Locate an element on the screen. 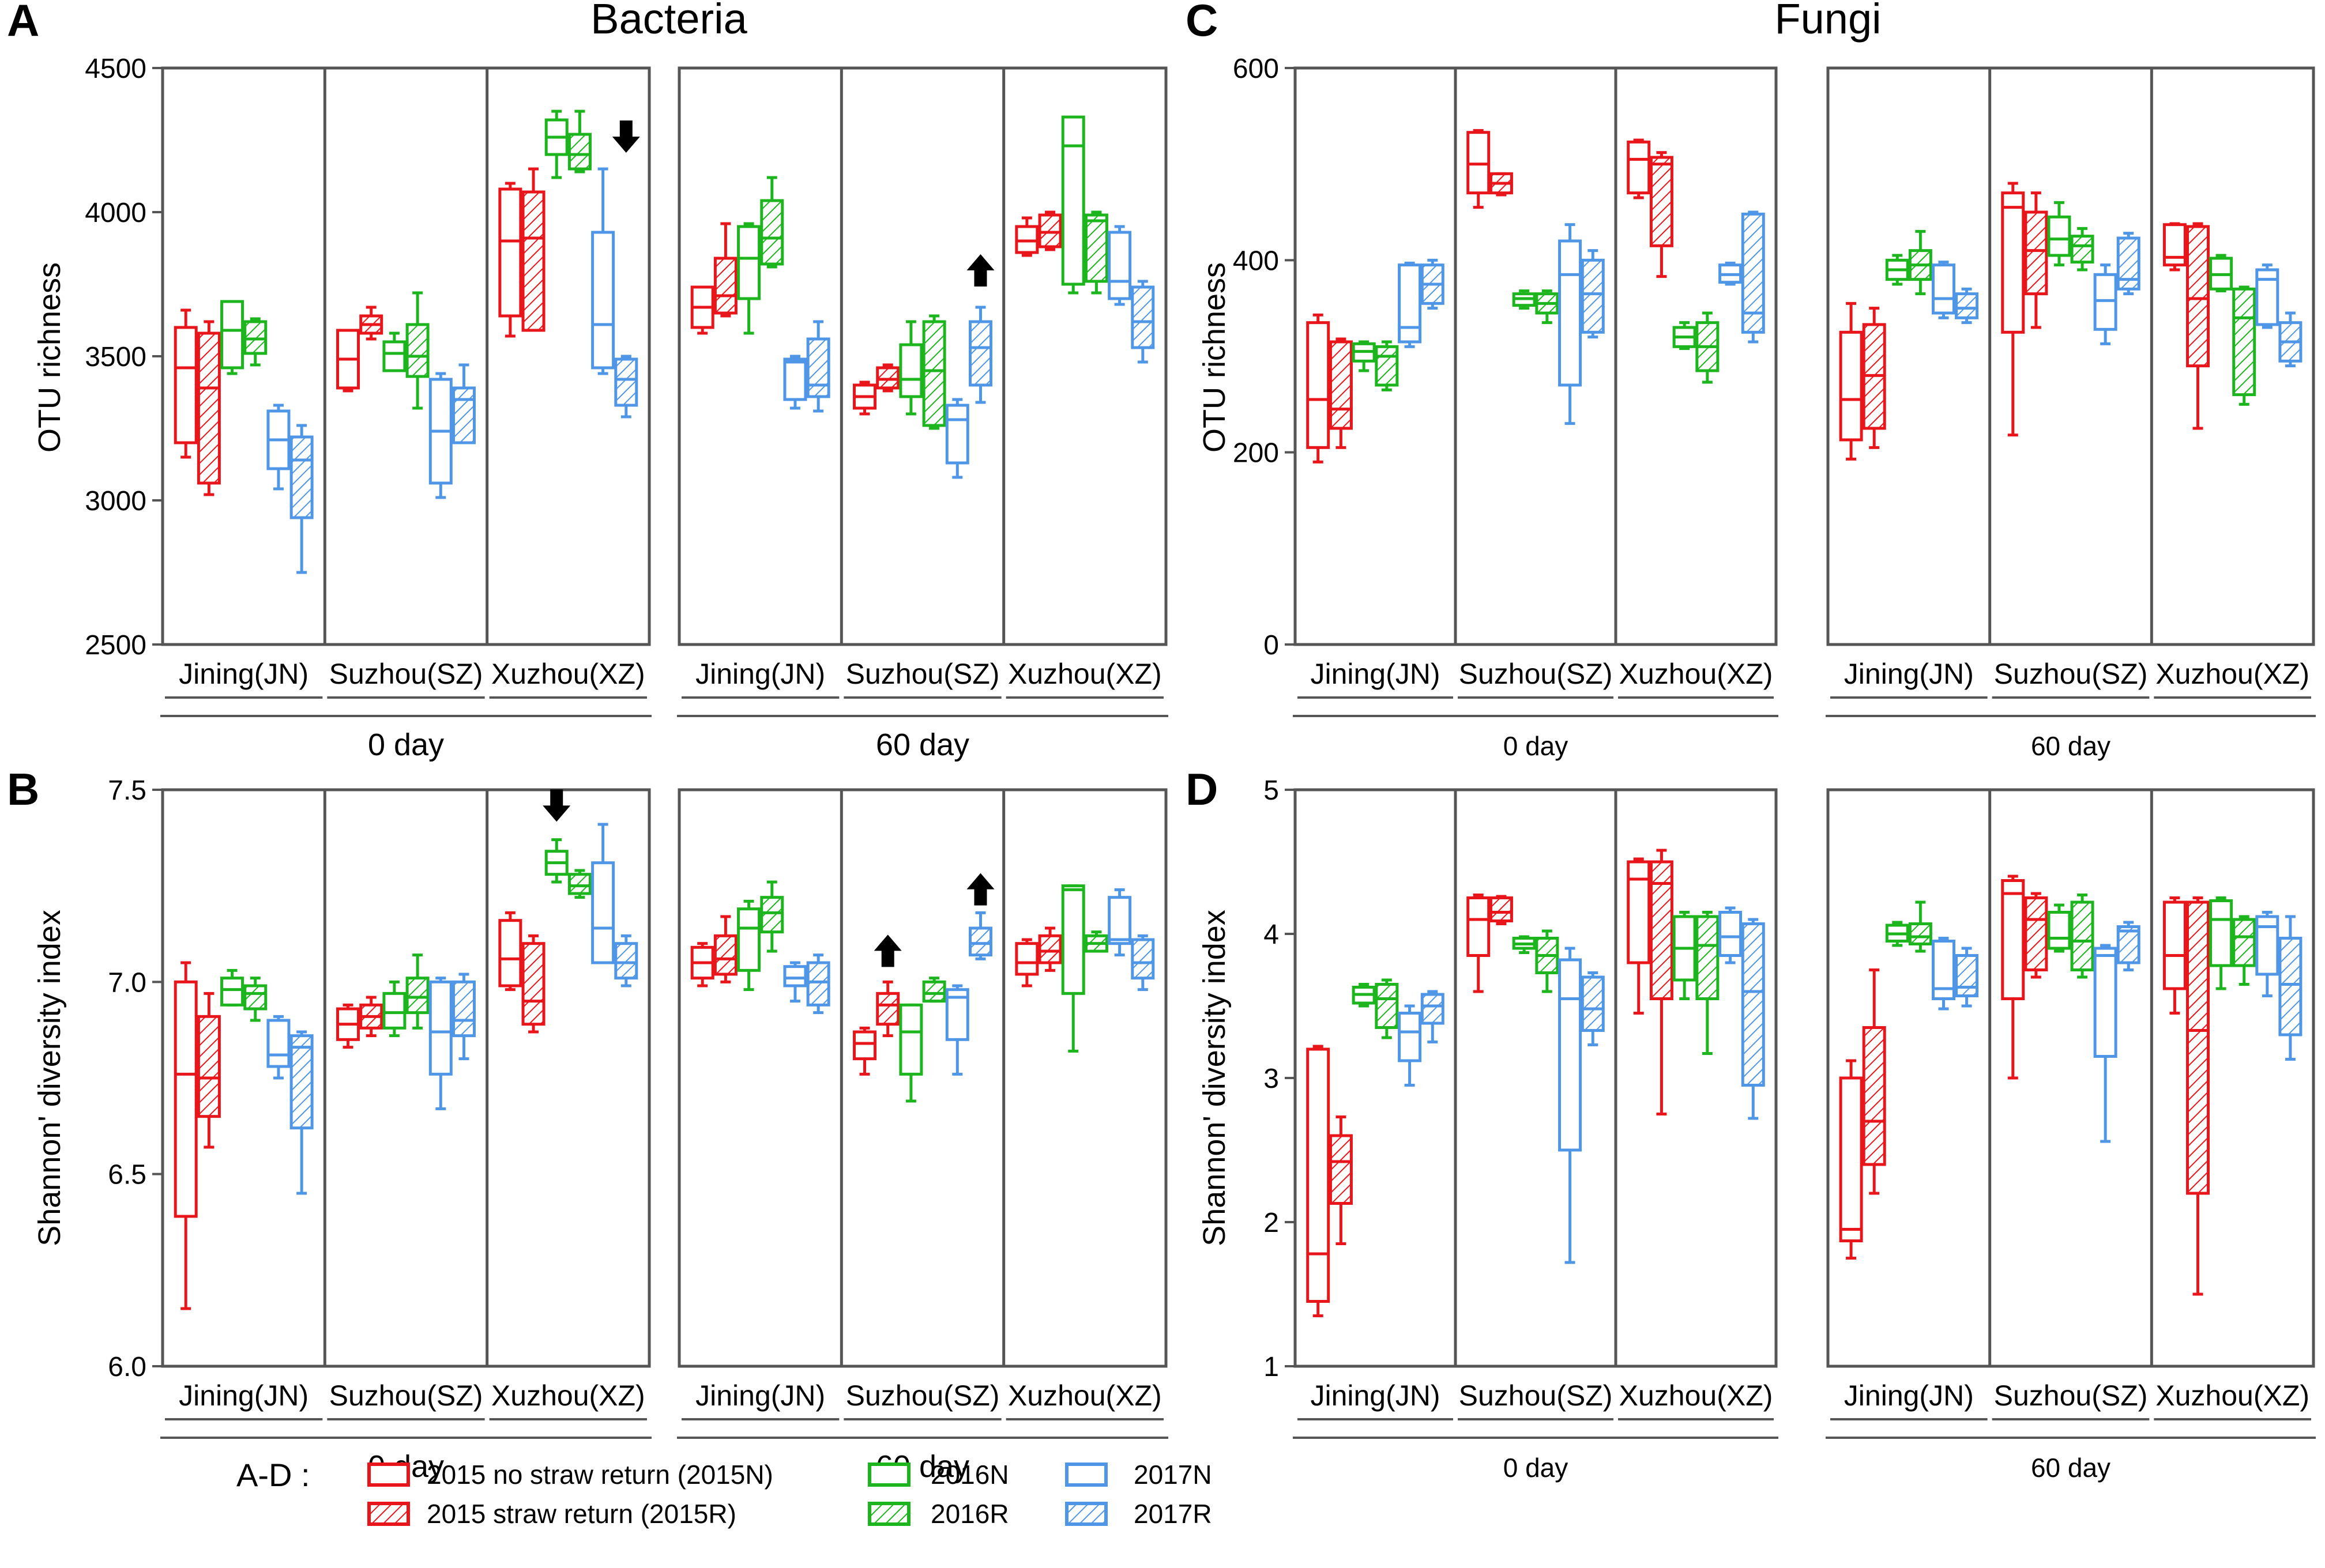 Image resolution: width=2325 pixels, height=1568 pixels. panel-c-box-2015r is located at coordinates (2036, 260).